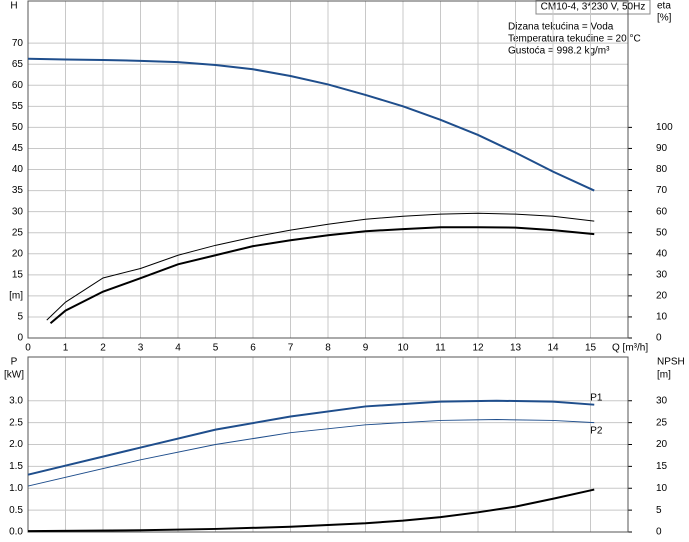 The width and height of the screenshot is (689, 542). What do you see at coordinates (16, 466) in the screenshot?
I see `y-tick-label: 1.5` at bounding box center [16, 466].